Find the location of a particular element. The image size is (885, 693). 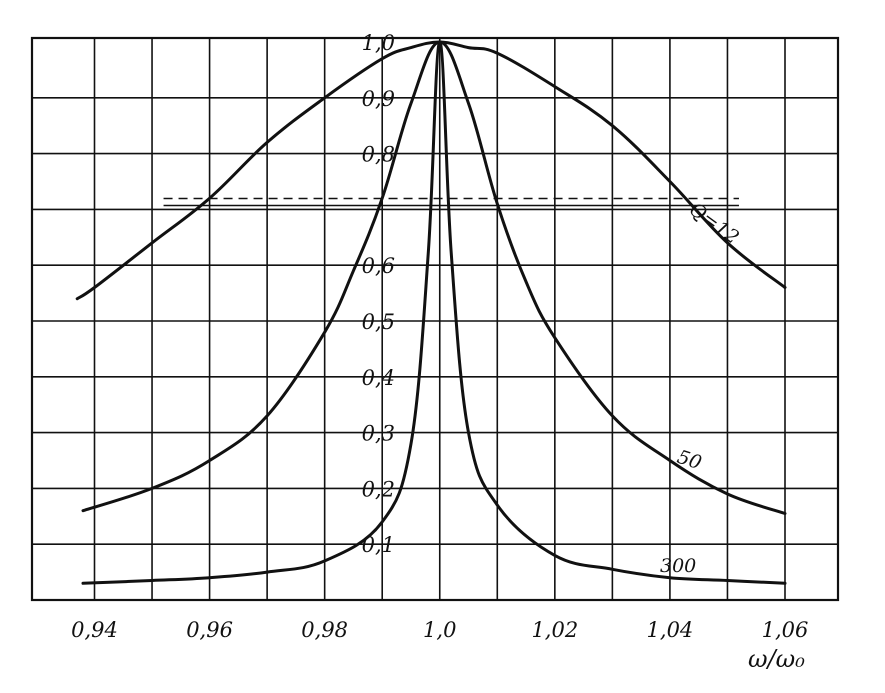

curve-label: 300 is located at coordinates (678, 566).